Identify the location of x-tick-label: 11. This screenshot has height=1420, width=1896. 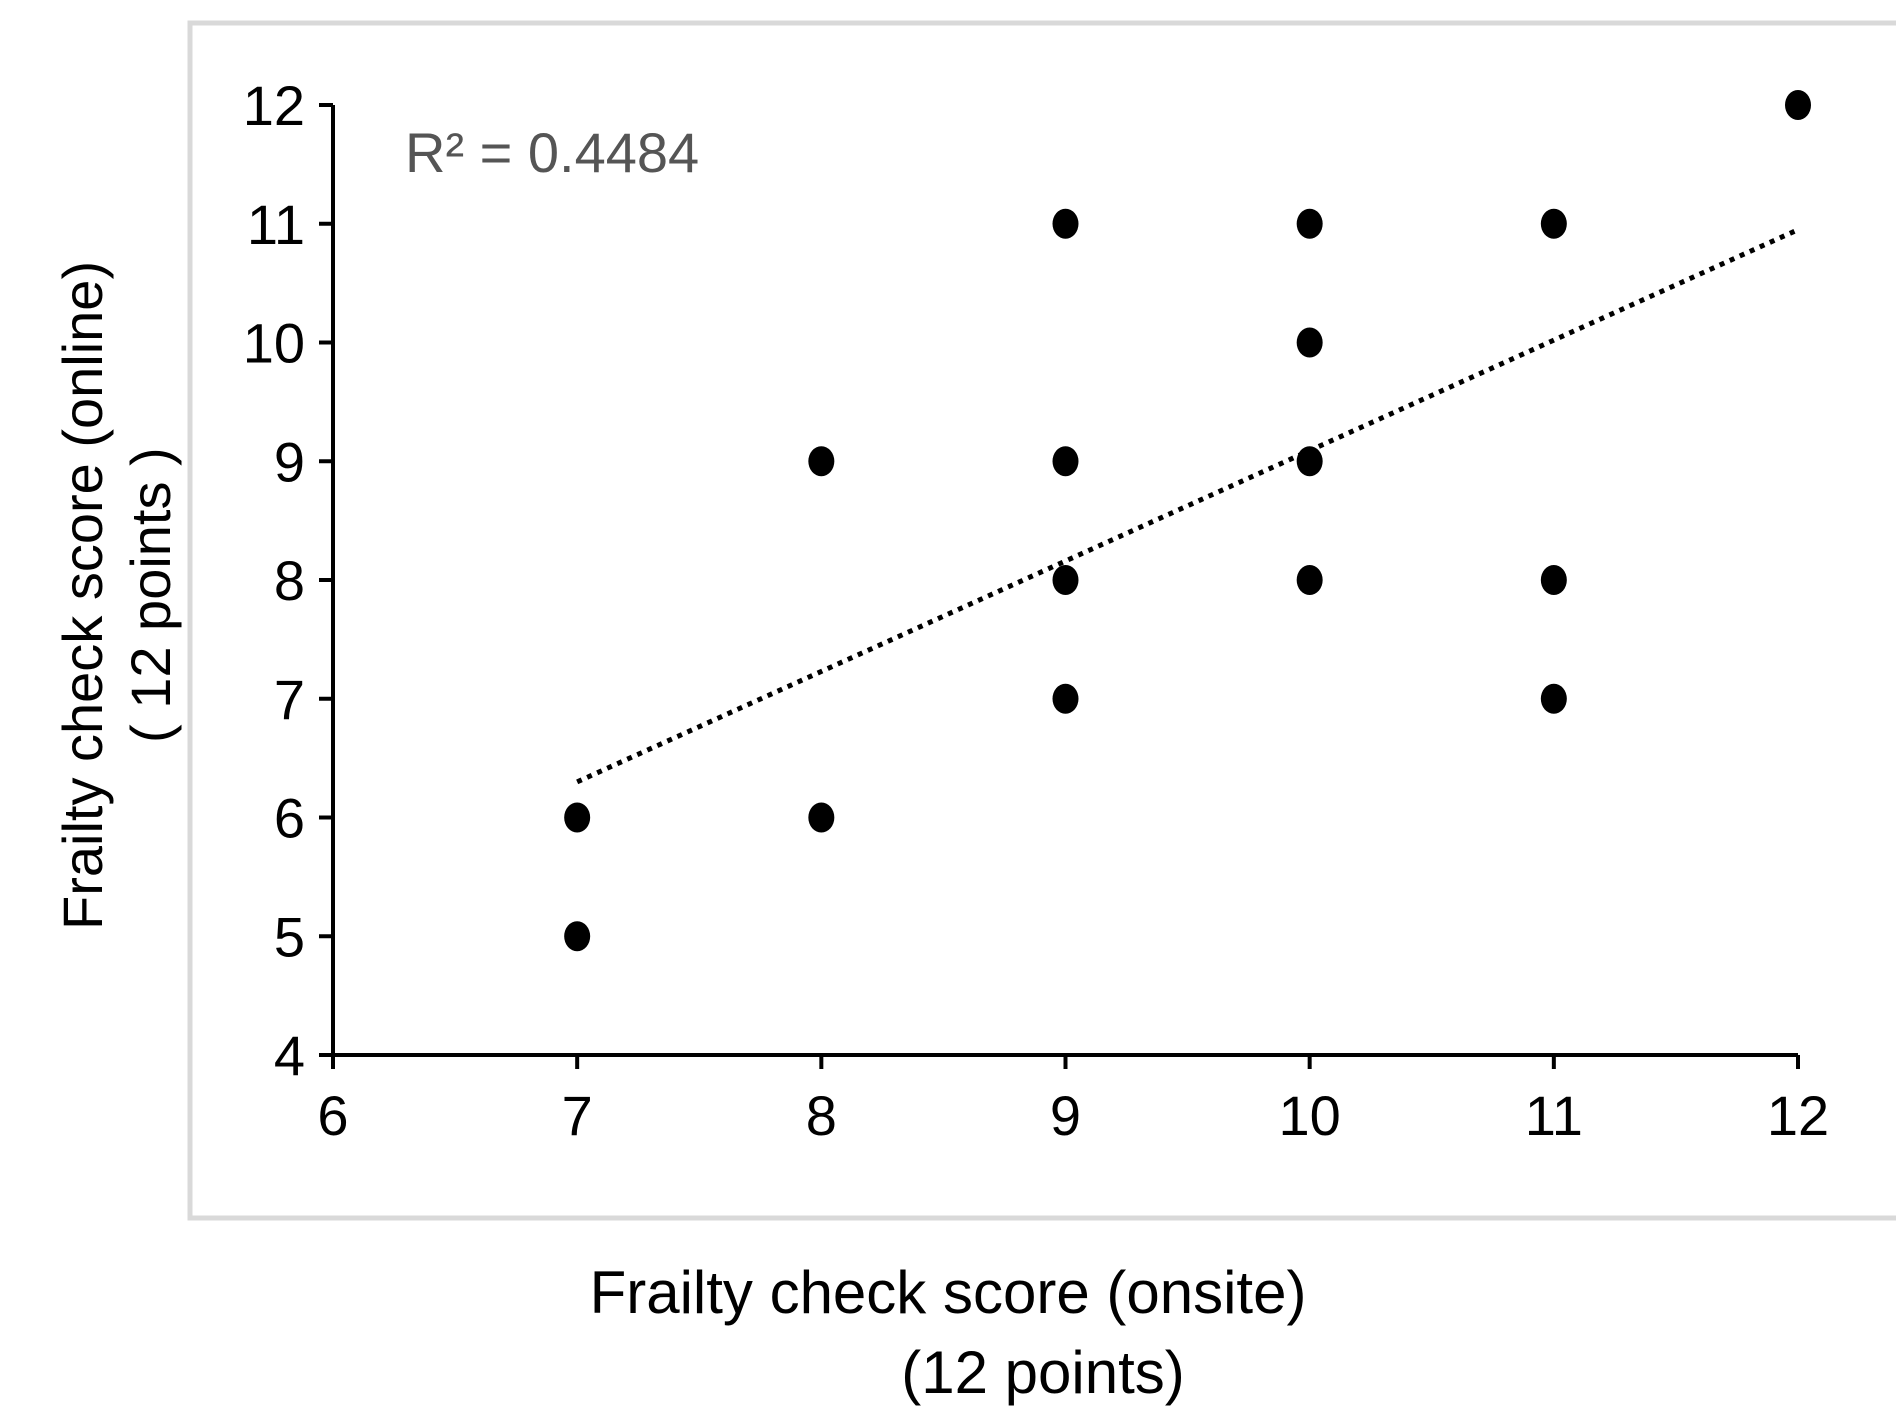
(1554, 1115).